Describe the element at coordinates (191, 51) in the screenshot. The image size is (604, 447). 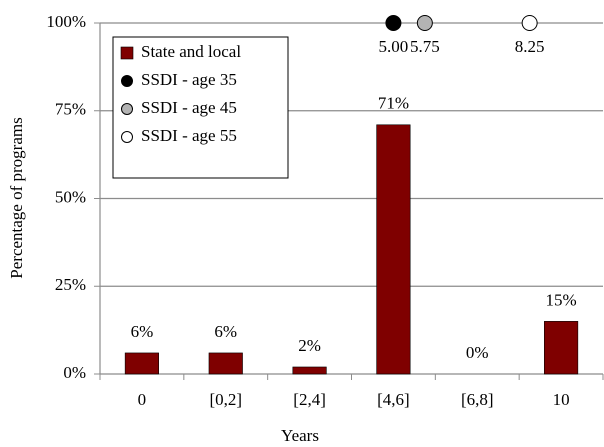
I see `legend-label: State and local` at that location.